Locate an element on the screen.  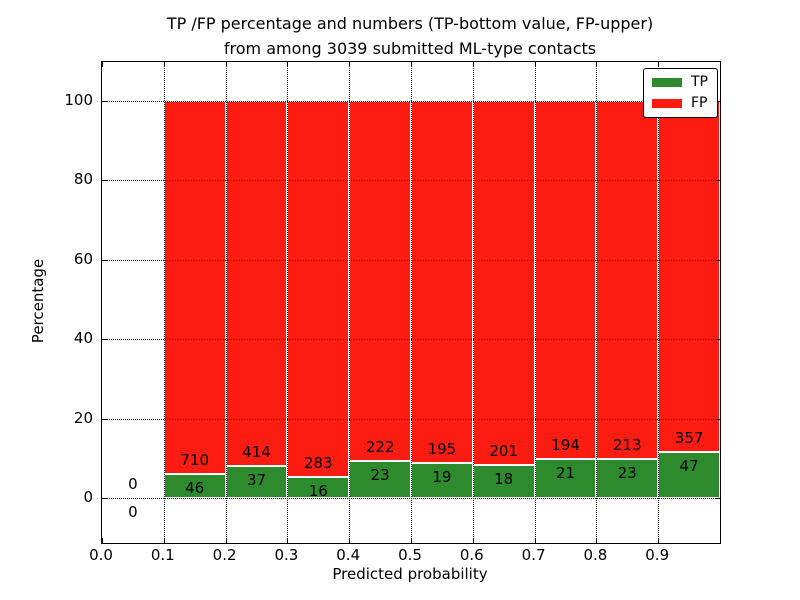
tp-legend-swatch-icon is located at coordinates (667, 82).